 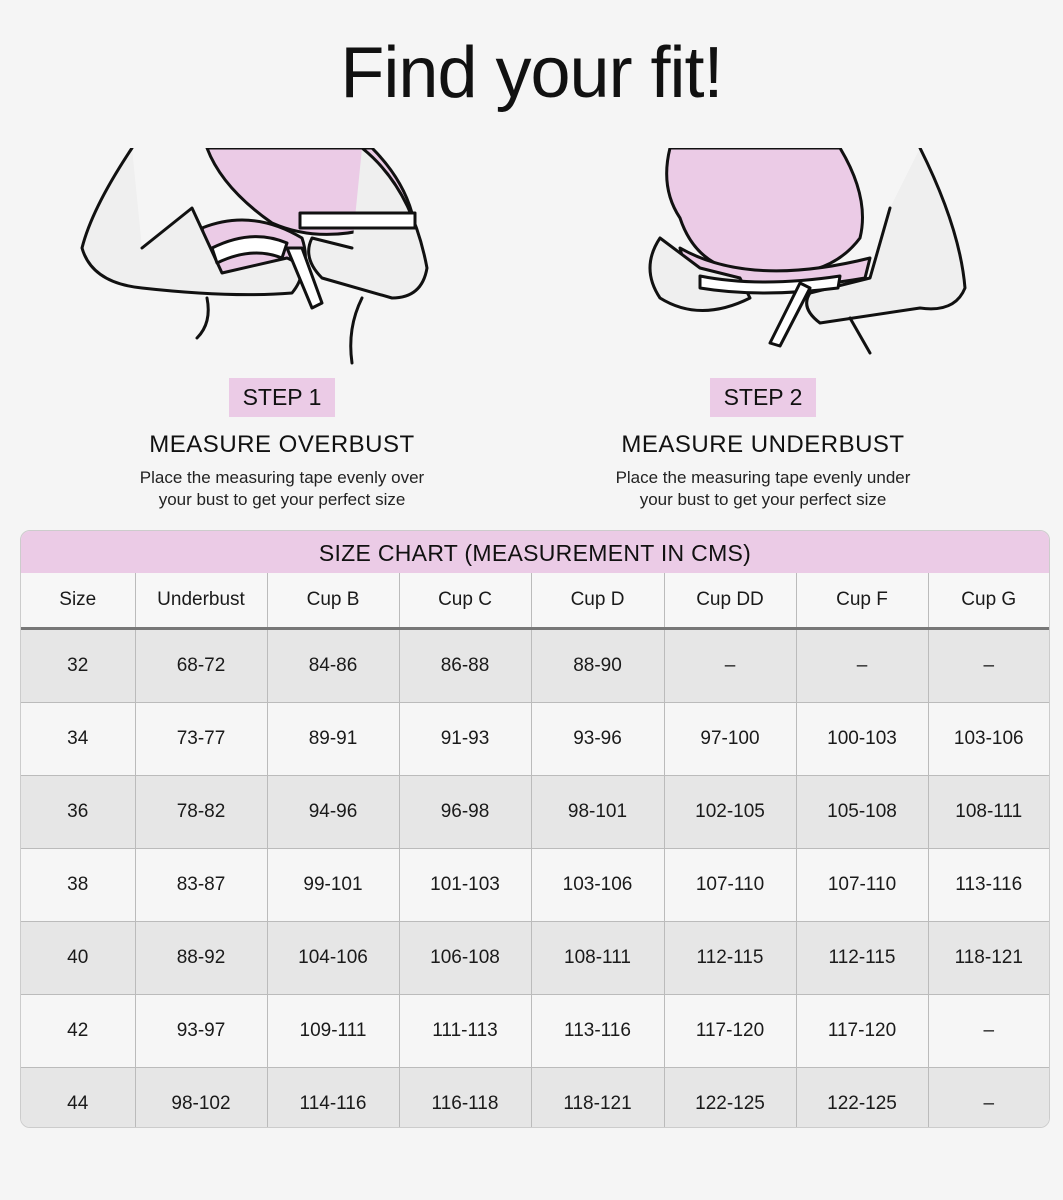 I want to click on table-cell: 83-87, so click(x=201, y=885).